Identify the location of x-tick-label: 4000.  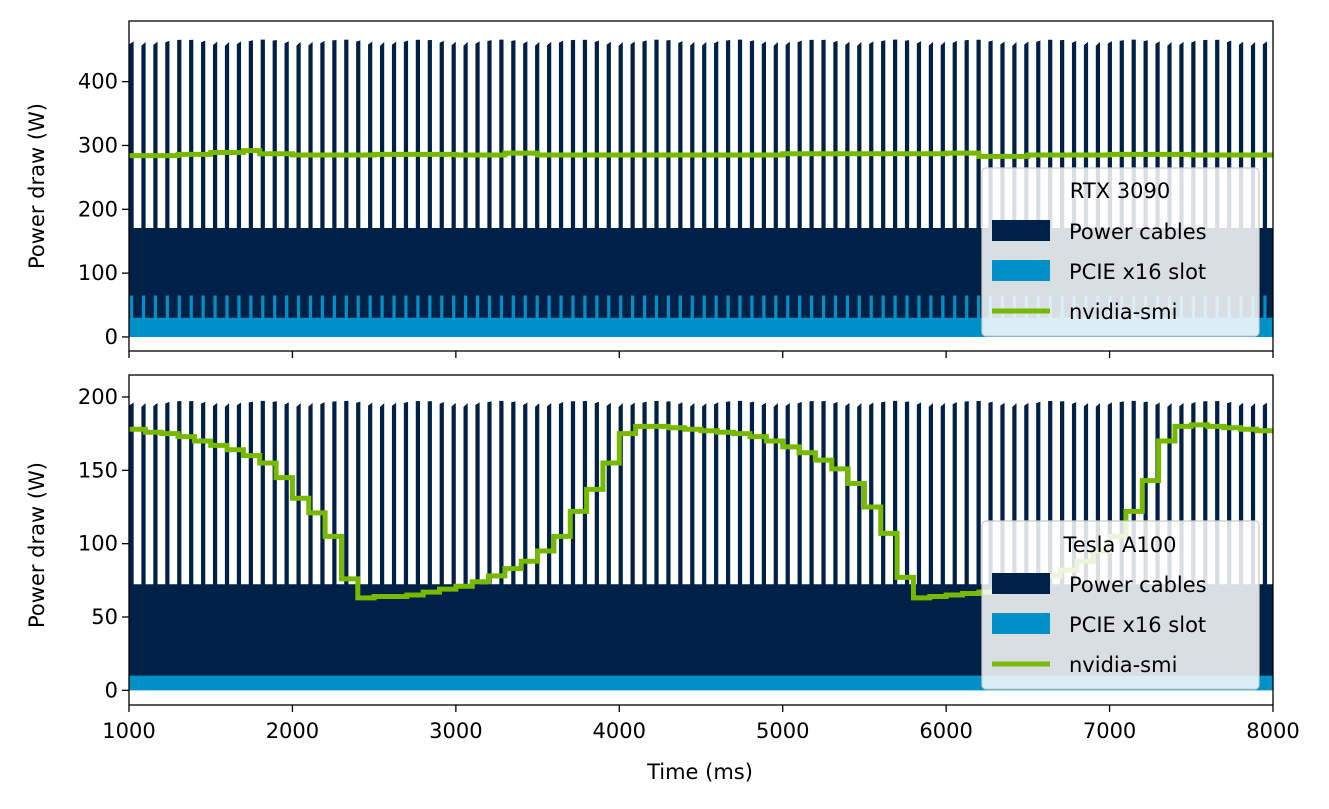
(619, 731).